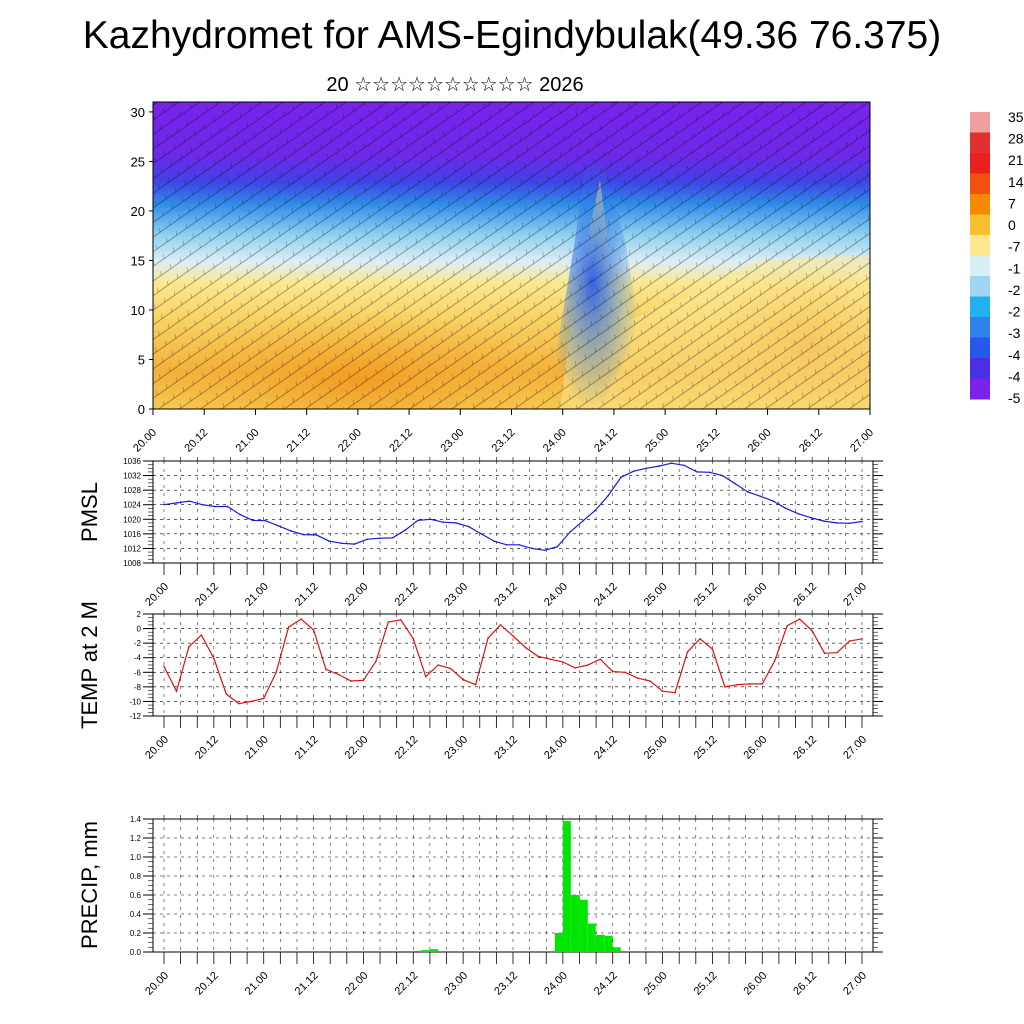  I want to click on cs-xtick-label: 24.12, so click(606, 441).